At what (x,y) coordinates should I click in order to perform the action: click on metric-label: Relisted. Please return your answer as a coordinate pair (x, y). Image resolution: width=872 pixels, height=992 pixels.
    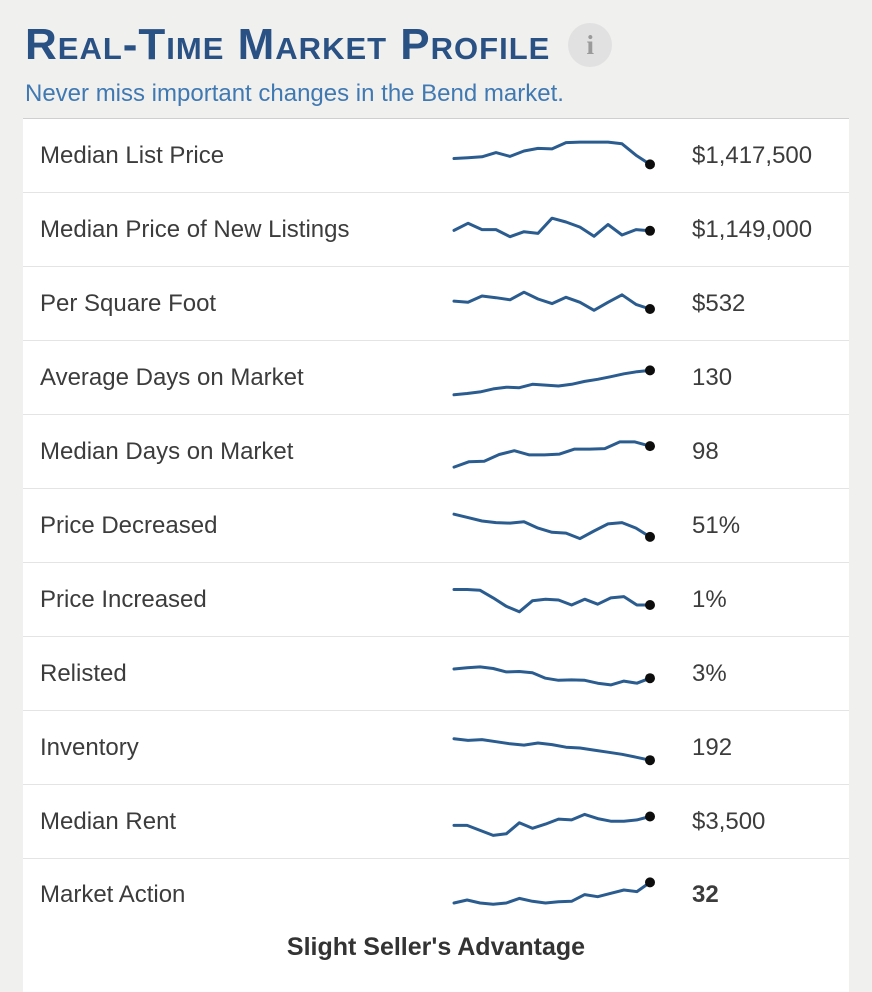
    Looking at the image, I should click on (83, 673).